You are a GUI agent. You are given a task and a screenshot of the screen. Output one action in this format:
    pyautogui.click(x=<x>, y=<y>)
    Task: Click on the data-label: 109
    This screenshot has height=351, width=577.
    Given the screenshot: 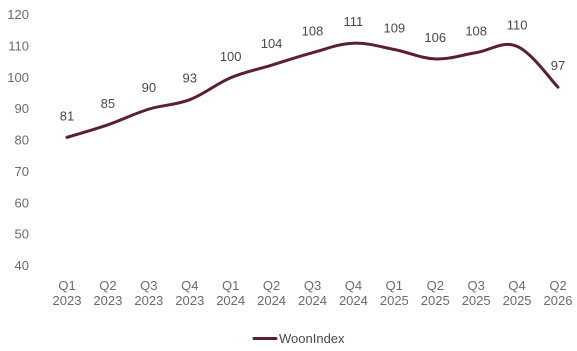 What is the action you would take?
    pyautogui.click(x=394, y=28)
    